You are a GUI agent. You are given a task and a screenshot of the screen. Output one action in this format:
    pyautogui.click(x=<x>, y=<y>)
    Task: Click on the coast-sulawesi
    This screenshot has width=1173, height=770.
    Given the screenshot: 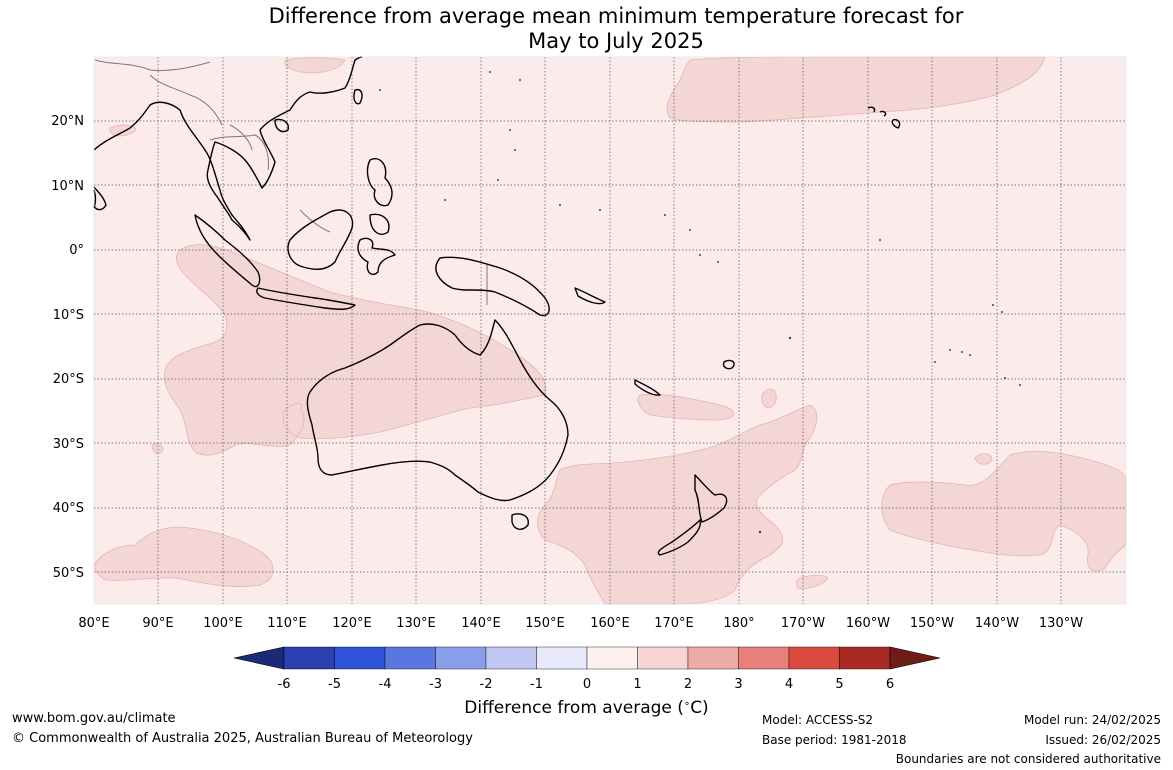 What is the action you would take?
    pyautogui.click(x=376, y=256)
    